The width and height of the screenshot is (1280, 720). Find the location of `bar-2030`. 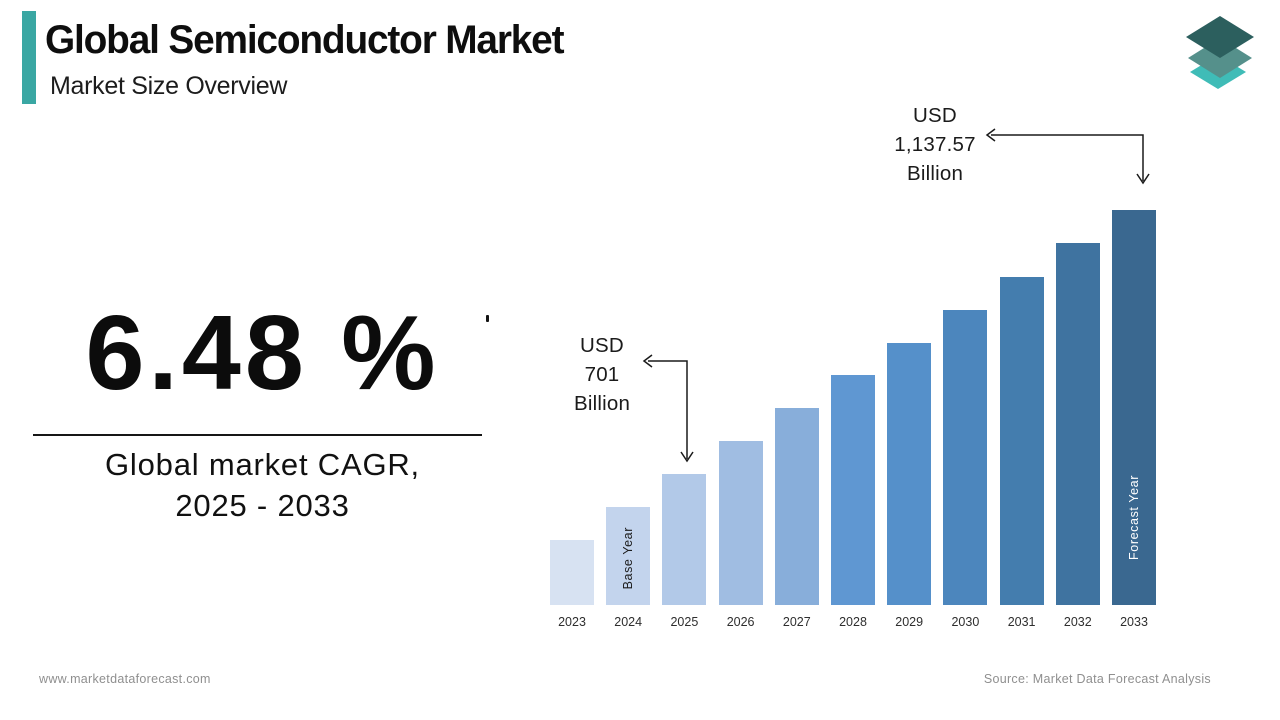

bar-2030 is located at coordinates (965, 457).